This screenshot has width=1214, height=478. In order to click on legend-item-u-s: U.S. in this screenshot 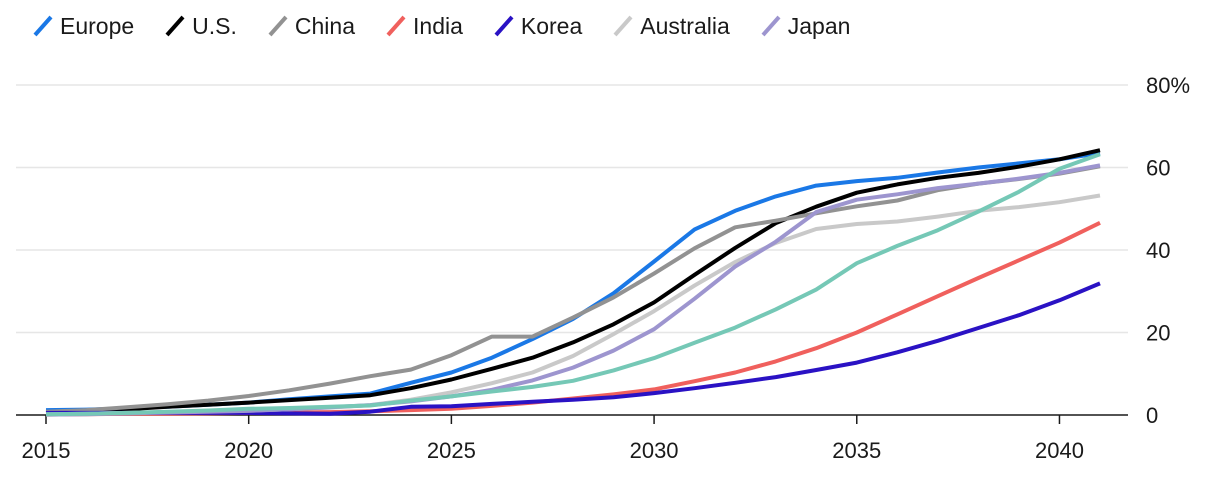, I will do `click(200, 26)`.